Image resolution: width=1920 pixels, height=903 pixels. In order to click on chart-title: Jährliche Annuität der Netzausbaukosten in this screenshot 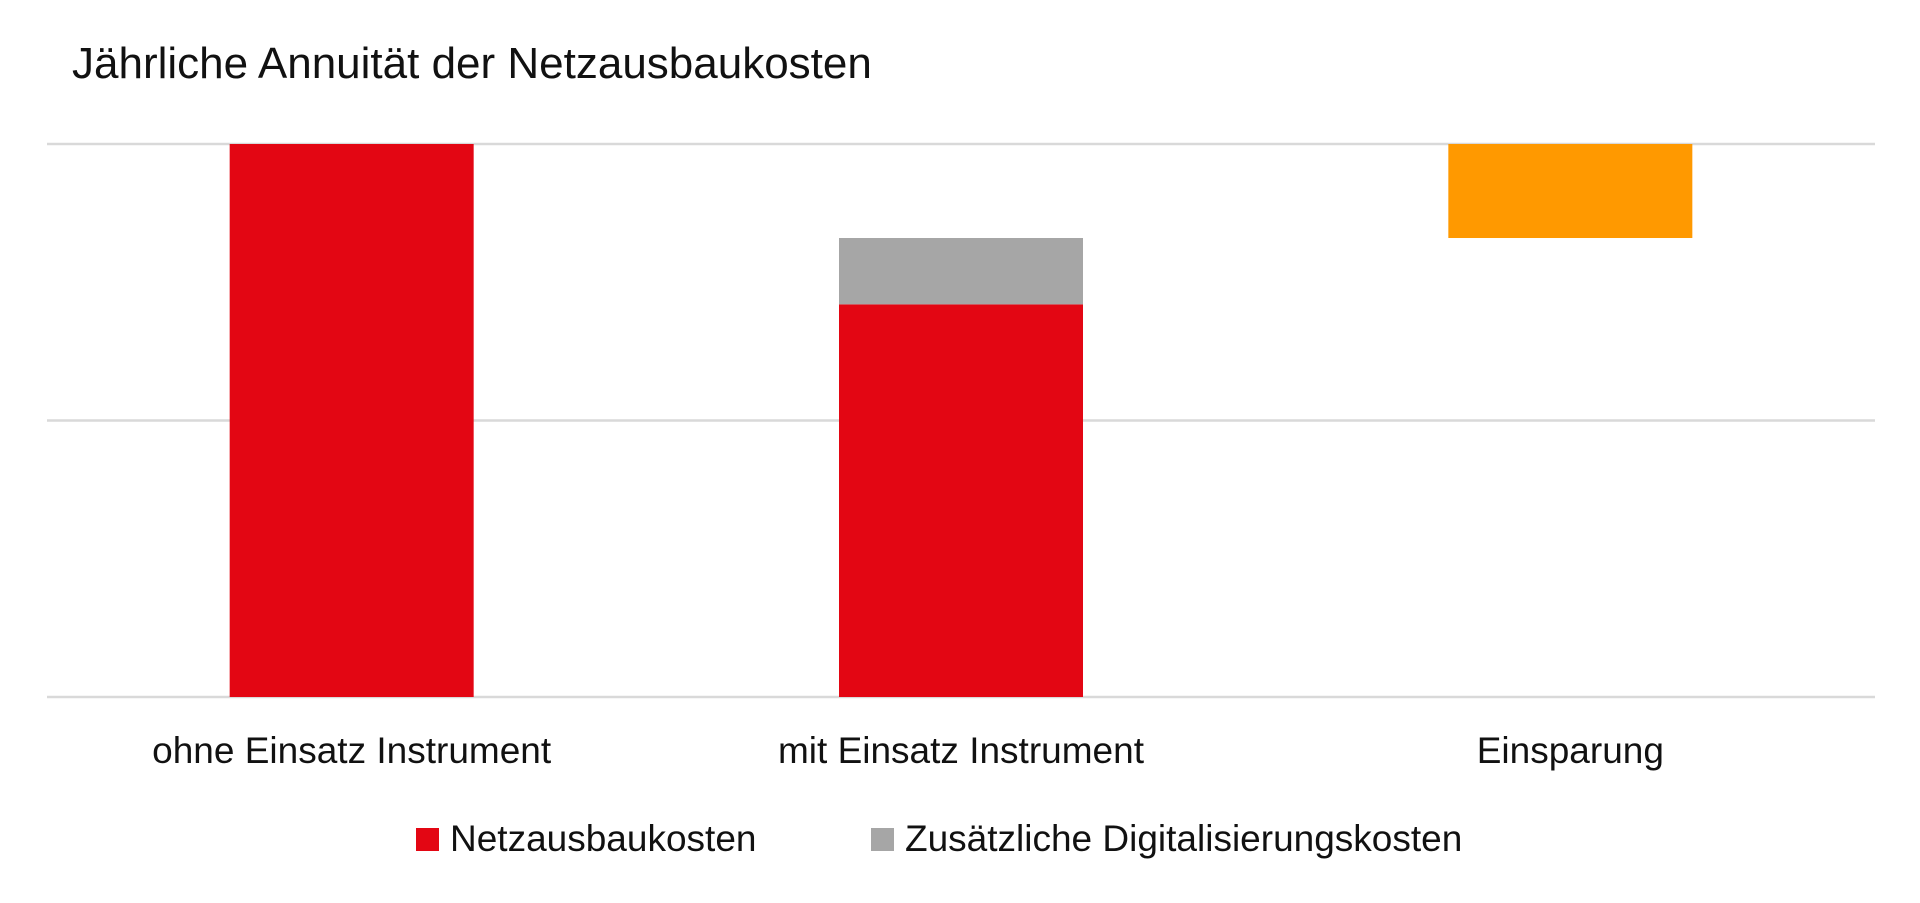, I will do `click(472, 63)`.